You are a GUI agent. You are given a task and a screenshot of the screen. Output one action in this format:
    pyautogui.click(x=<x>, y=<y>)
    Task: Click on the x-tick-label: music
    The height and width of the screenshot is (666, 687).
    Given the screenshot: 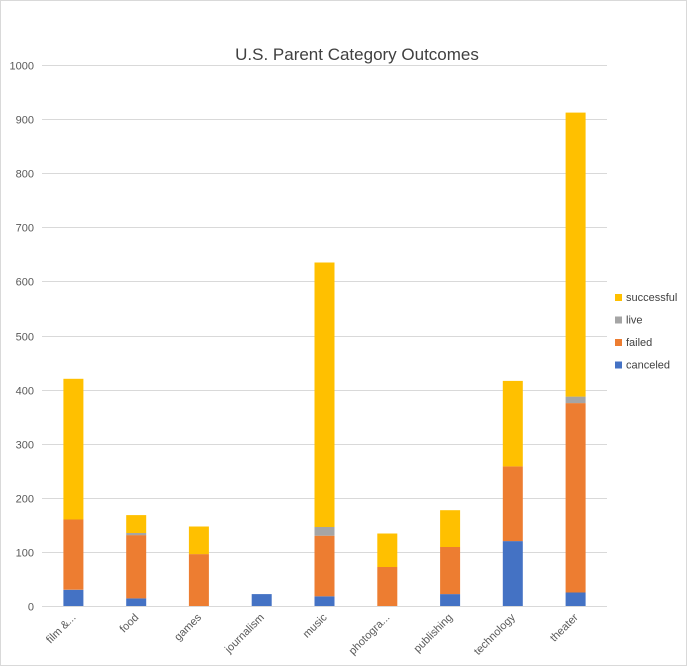 What is the action you would take?
    pyautogui.click(x=315, y=625)
    